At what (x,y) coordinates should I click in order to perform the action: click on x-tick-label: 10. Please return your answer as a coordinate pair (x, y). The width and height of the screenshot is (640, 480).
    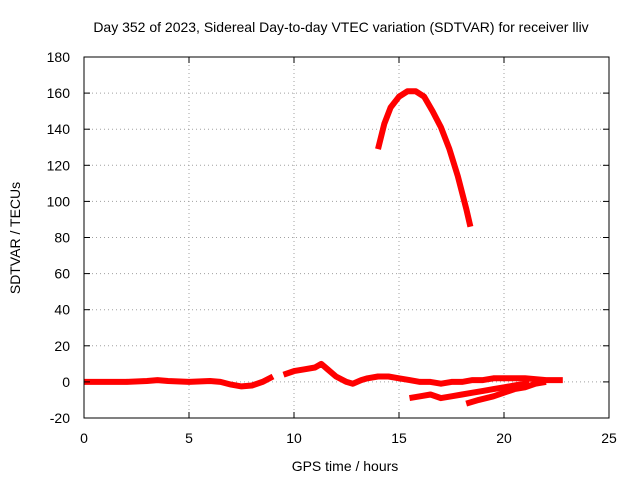
    Looking at the image, I should click on (294, 438).